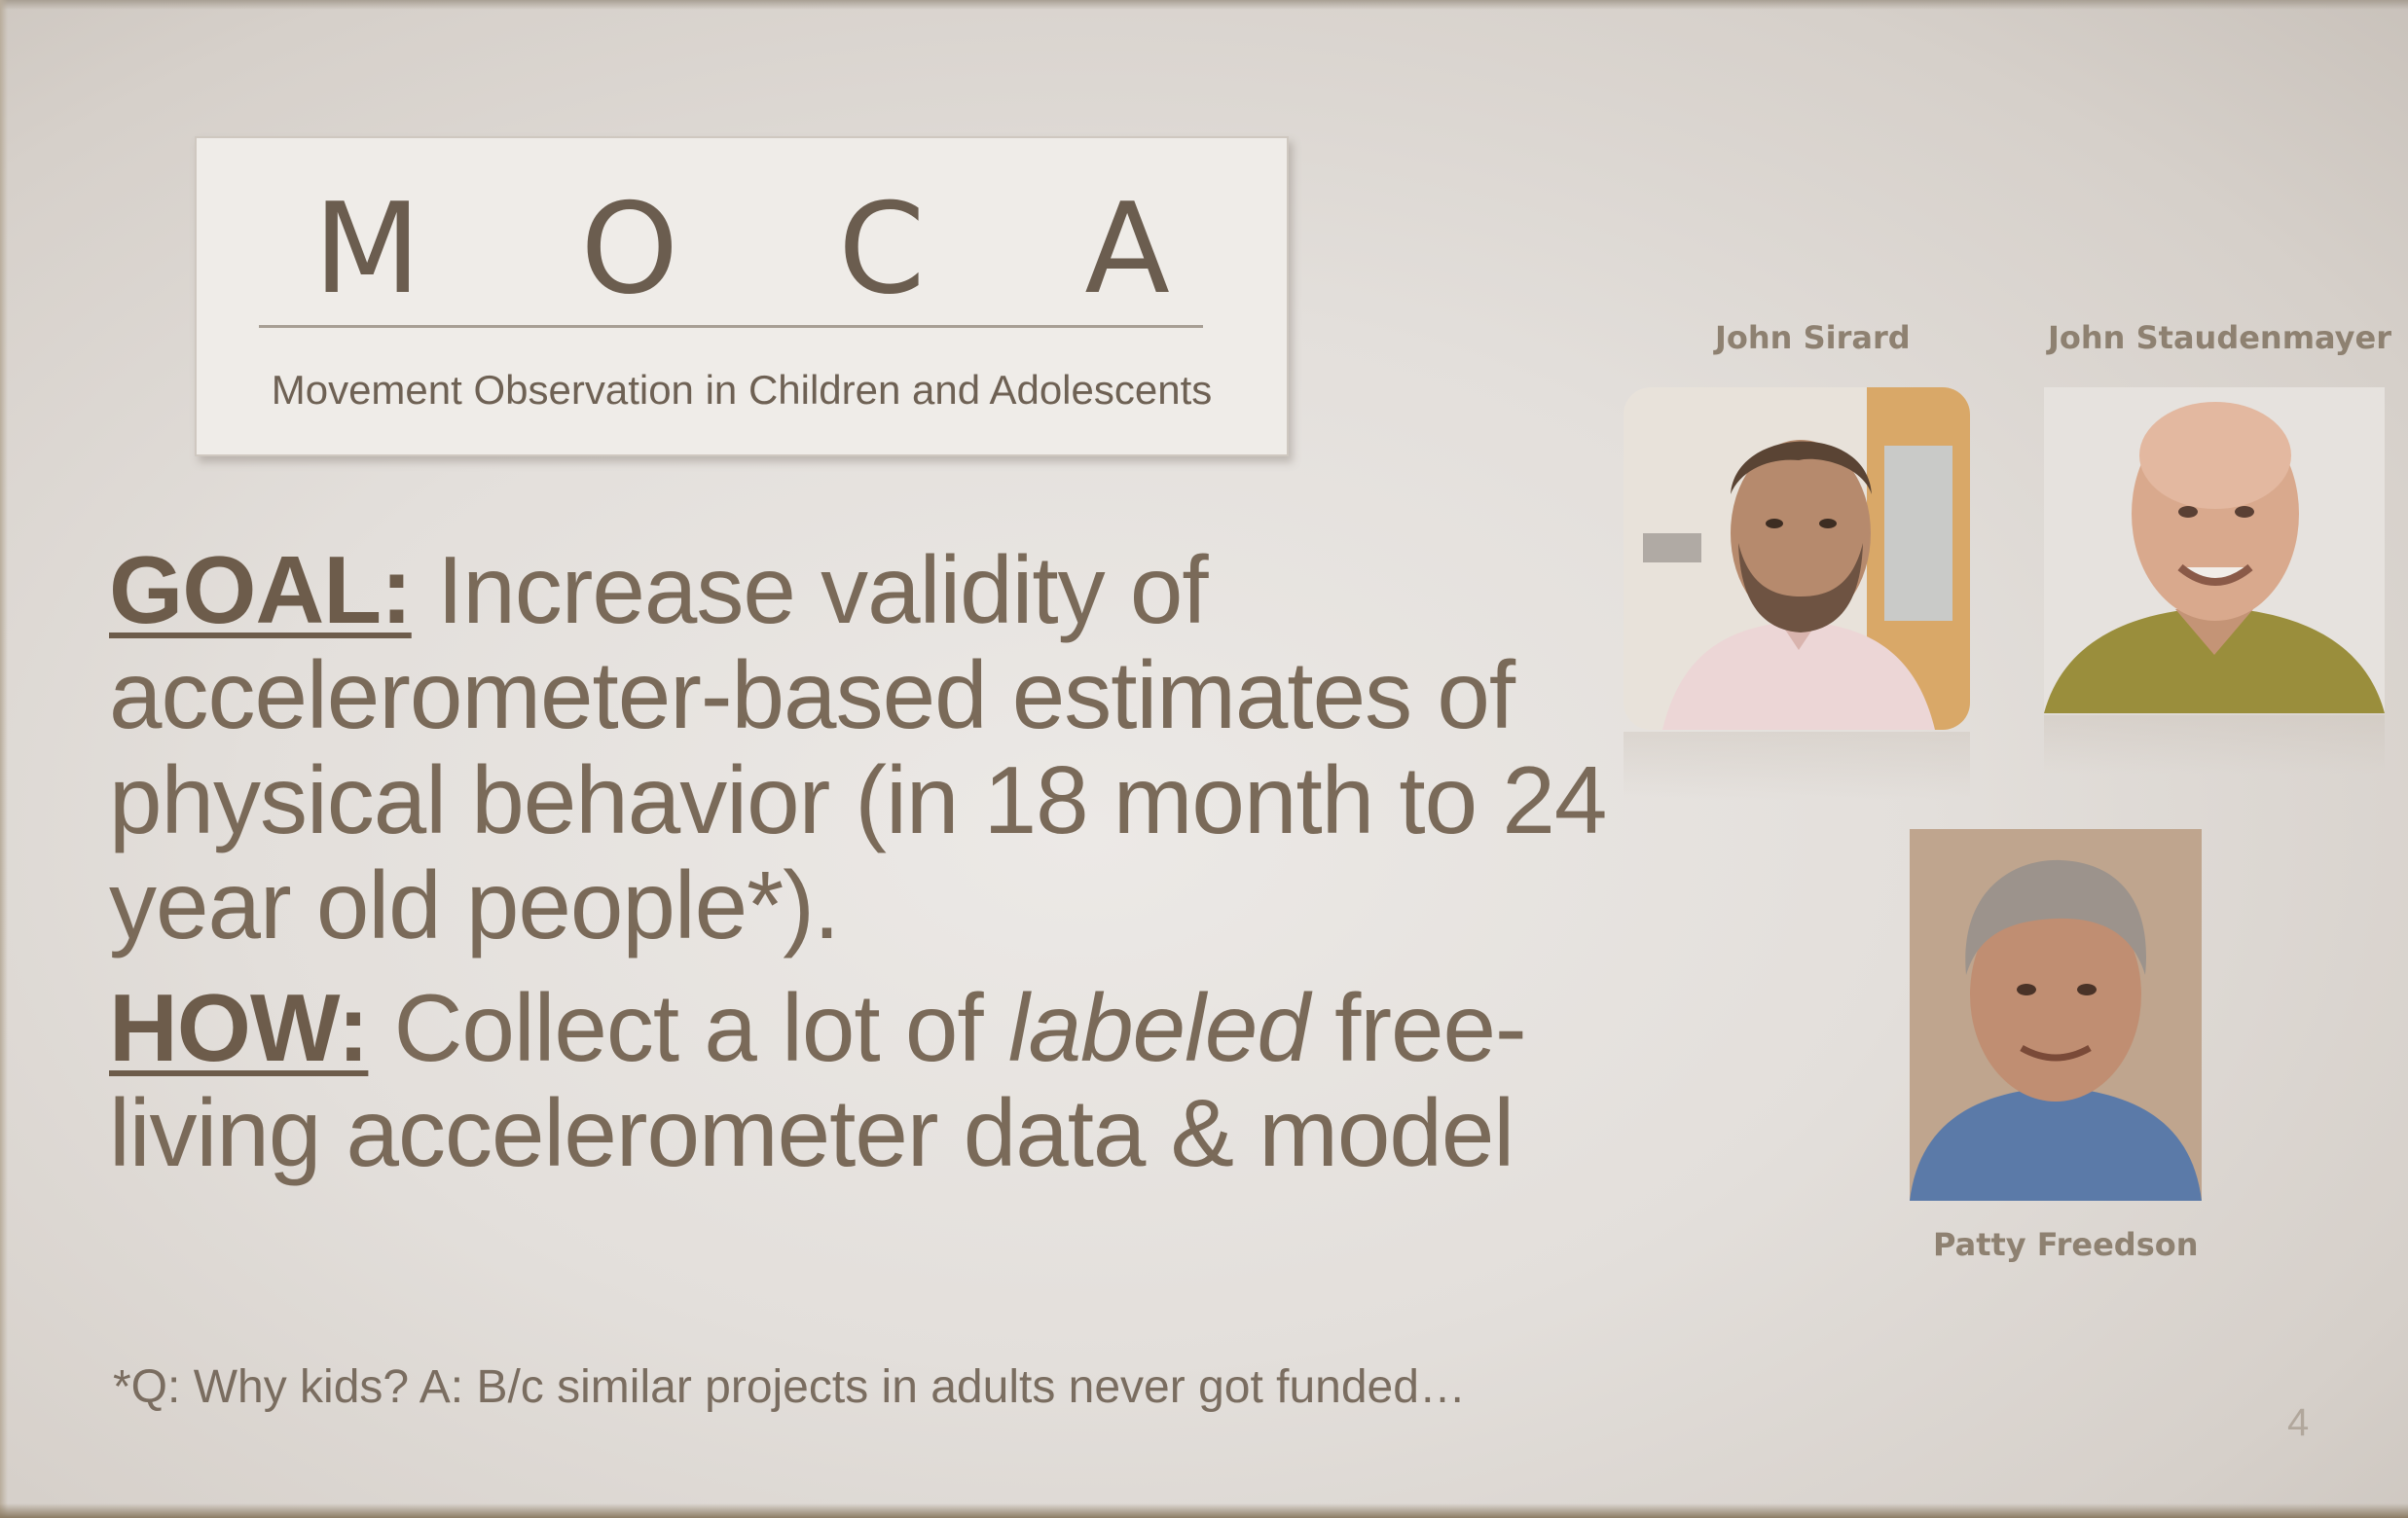  I want to click on portrait-john-sirard, so click(1797, 558).